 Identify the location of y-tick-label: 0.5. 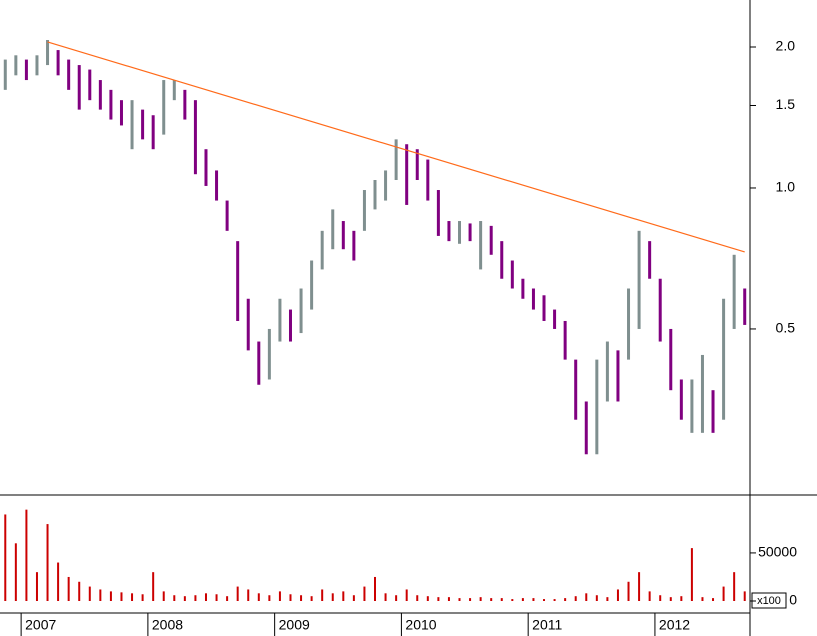
(786, 328).